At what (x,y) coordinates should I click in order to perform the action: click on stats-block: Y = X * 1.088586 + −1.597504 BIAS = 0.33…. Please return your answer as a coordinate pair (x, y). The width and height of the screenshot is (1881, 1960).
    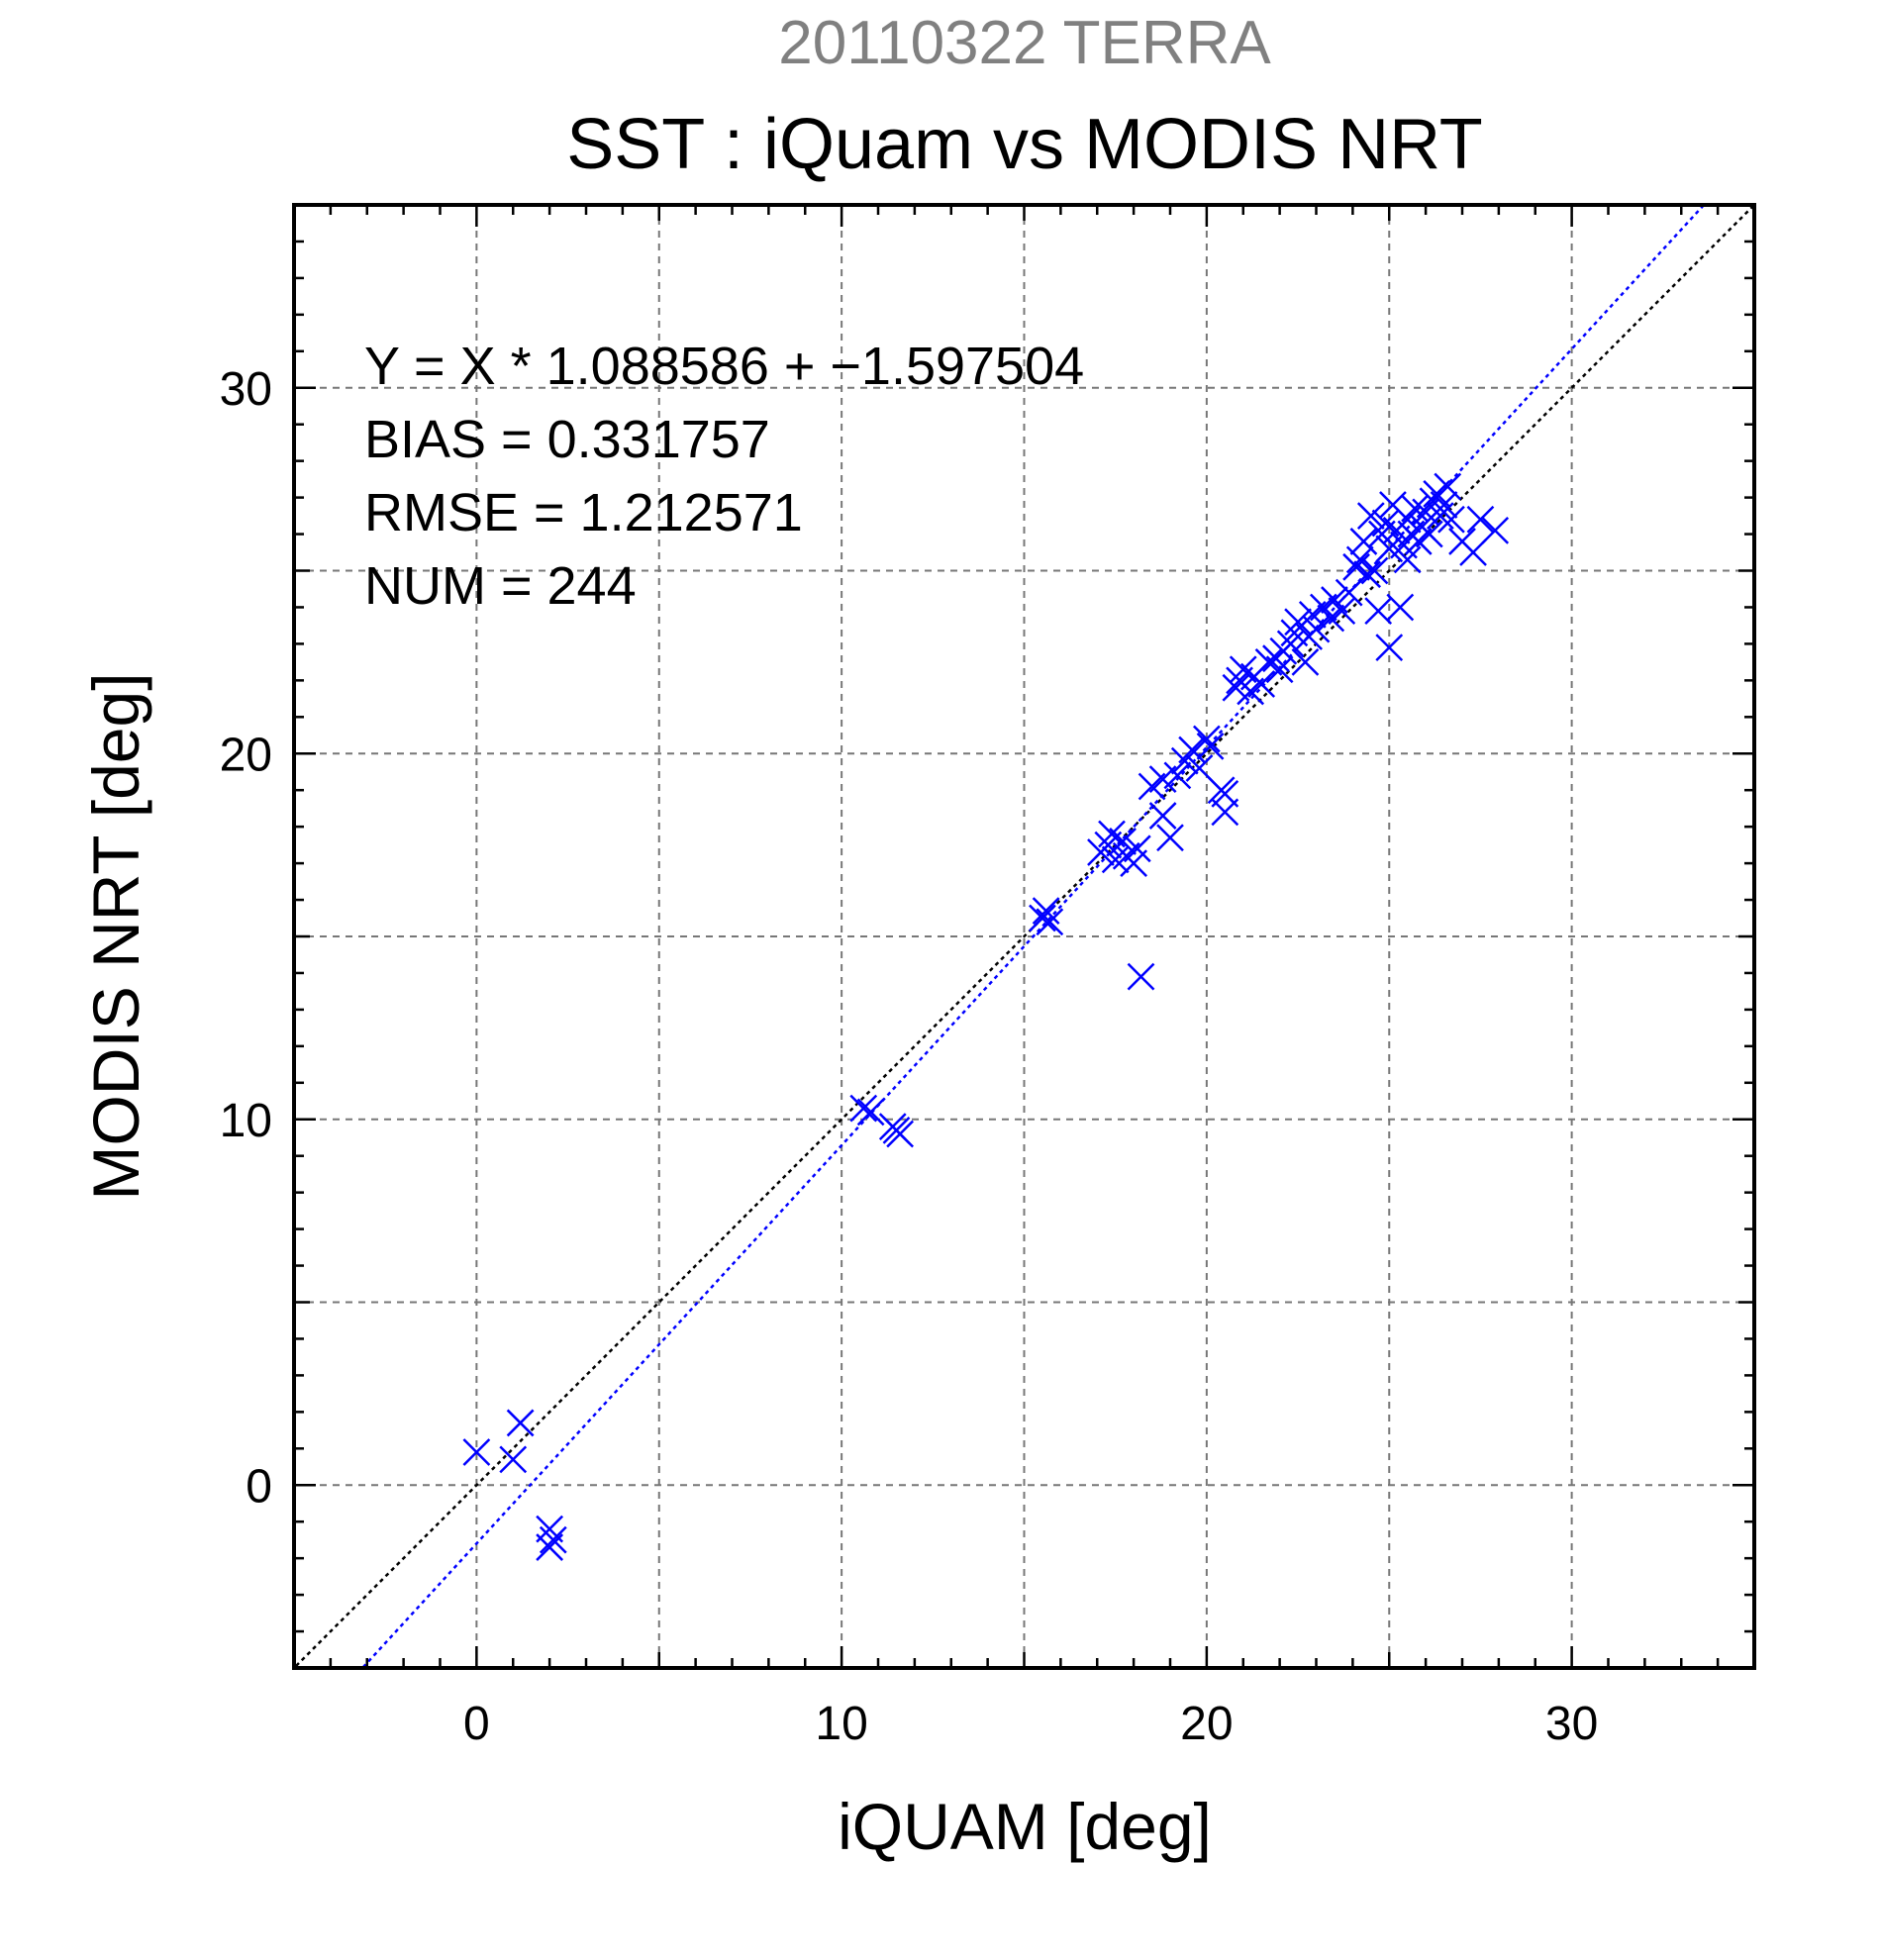
    Looking at the image, I should click on (724, 476).